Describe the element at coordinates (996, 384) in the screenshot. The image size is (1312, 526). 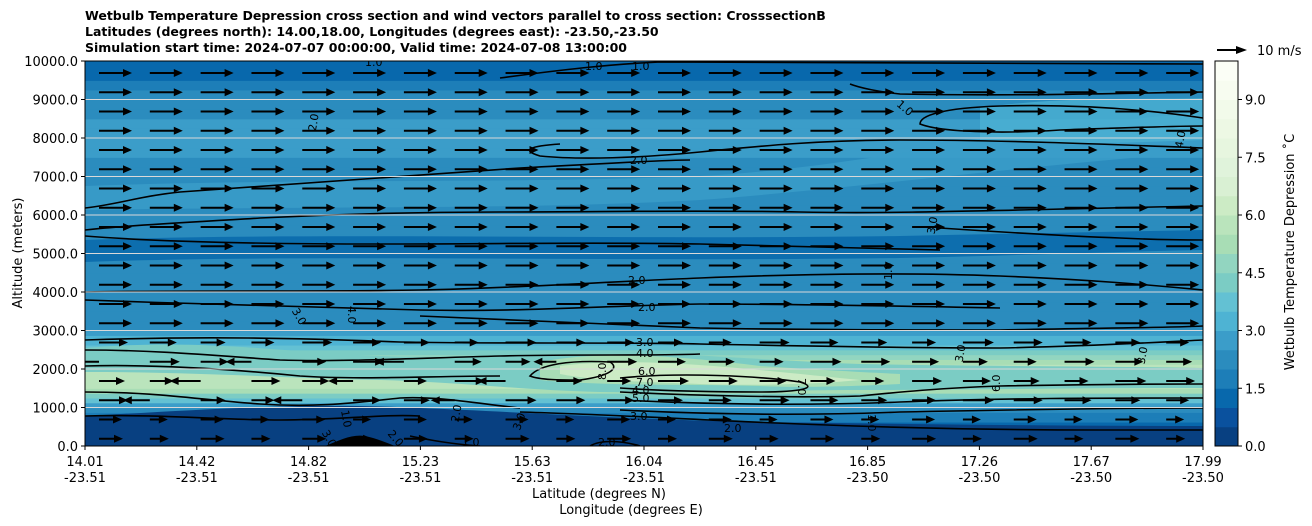
I see `contour-label: 6.0` at that location.